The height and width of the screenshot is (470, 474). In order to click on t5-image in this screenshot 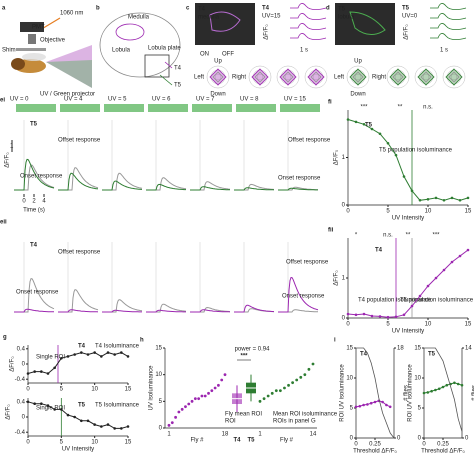, I will do `click(365, 24)`.